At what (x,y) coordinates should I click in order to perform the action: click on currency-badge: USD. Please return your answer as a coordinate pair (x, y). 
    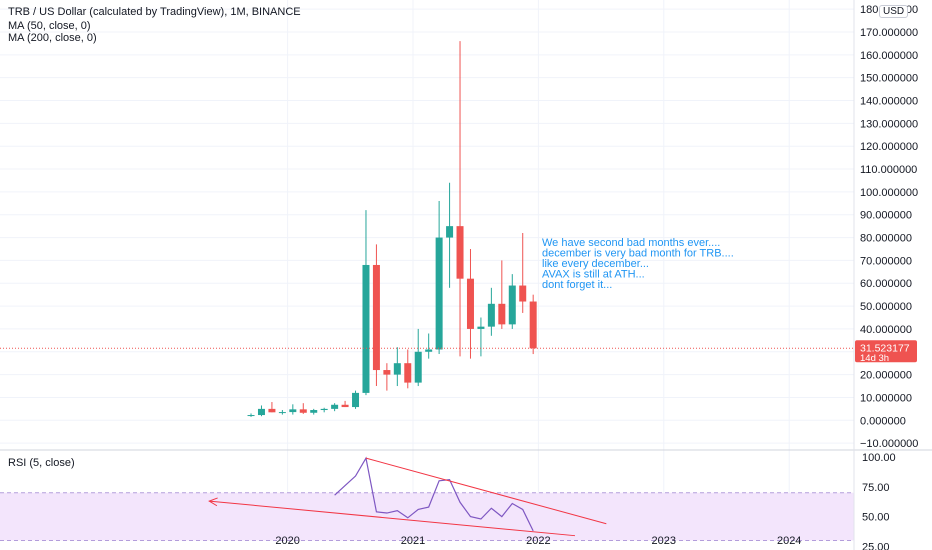
    Looking at the image, I should click on (894, 11).